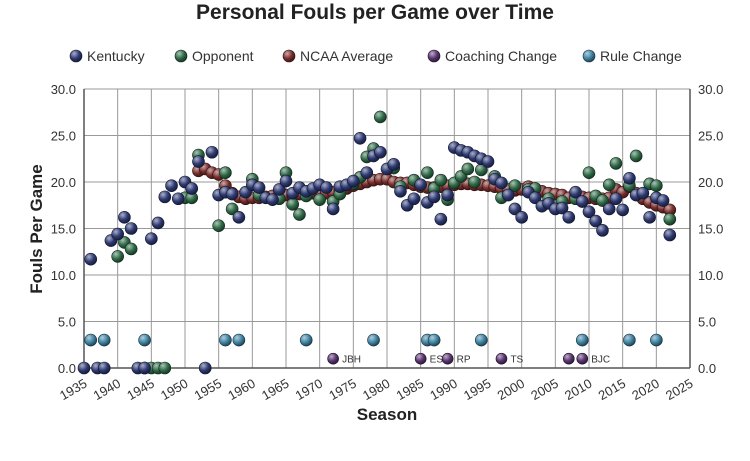  What do you see at coordinates (501, 56) in the screenshot?
I see `coaching-legend-label: Coaching Change` at bounding box center [501, 56].